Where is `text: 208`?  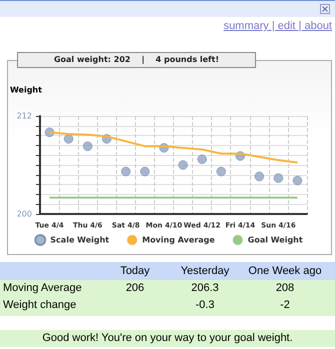 text: 208 is located at coordinates (285, 288).